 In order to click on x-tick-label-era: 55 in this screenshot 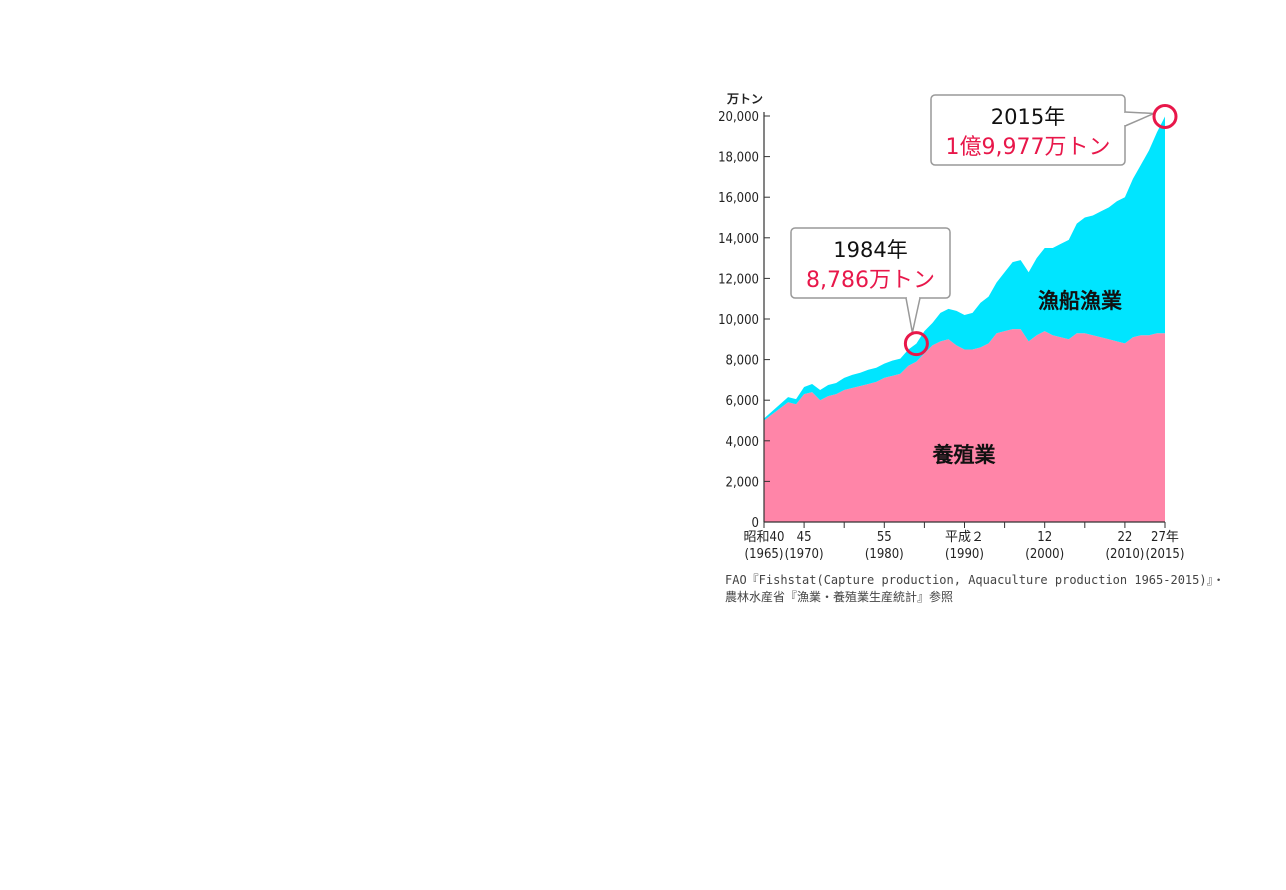, I will do `click(884, 537)`.